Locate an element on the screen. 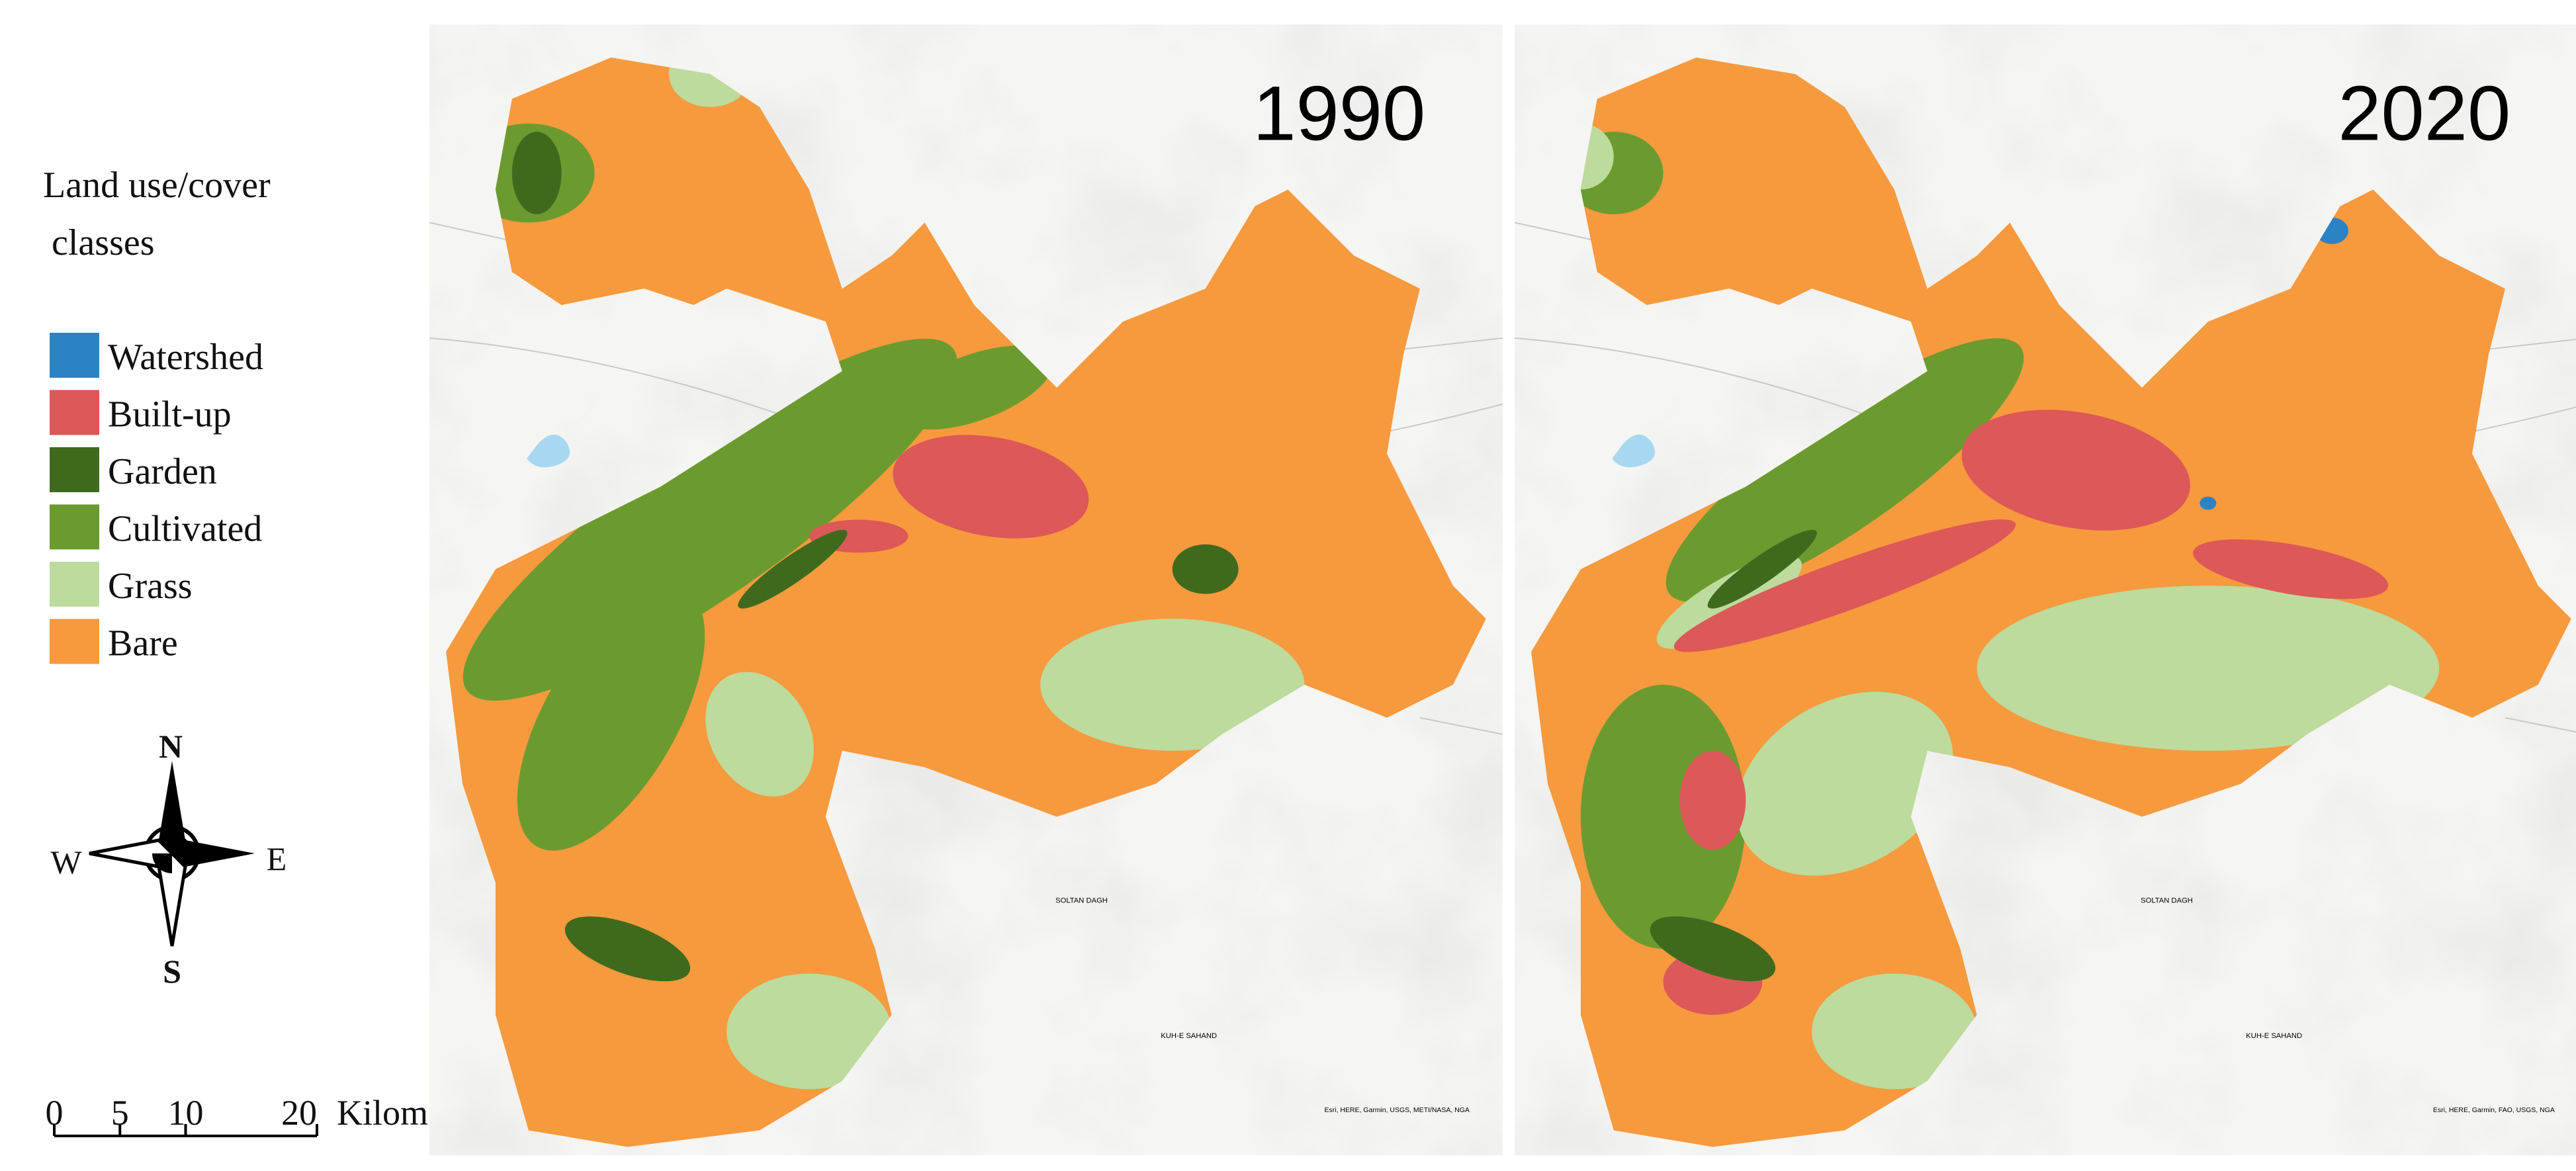 The image size is (2576, 1171). legend-label: Bare is located at coordinates (143, 644).